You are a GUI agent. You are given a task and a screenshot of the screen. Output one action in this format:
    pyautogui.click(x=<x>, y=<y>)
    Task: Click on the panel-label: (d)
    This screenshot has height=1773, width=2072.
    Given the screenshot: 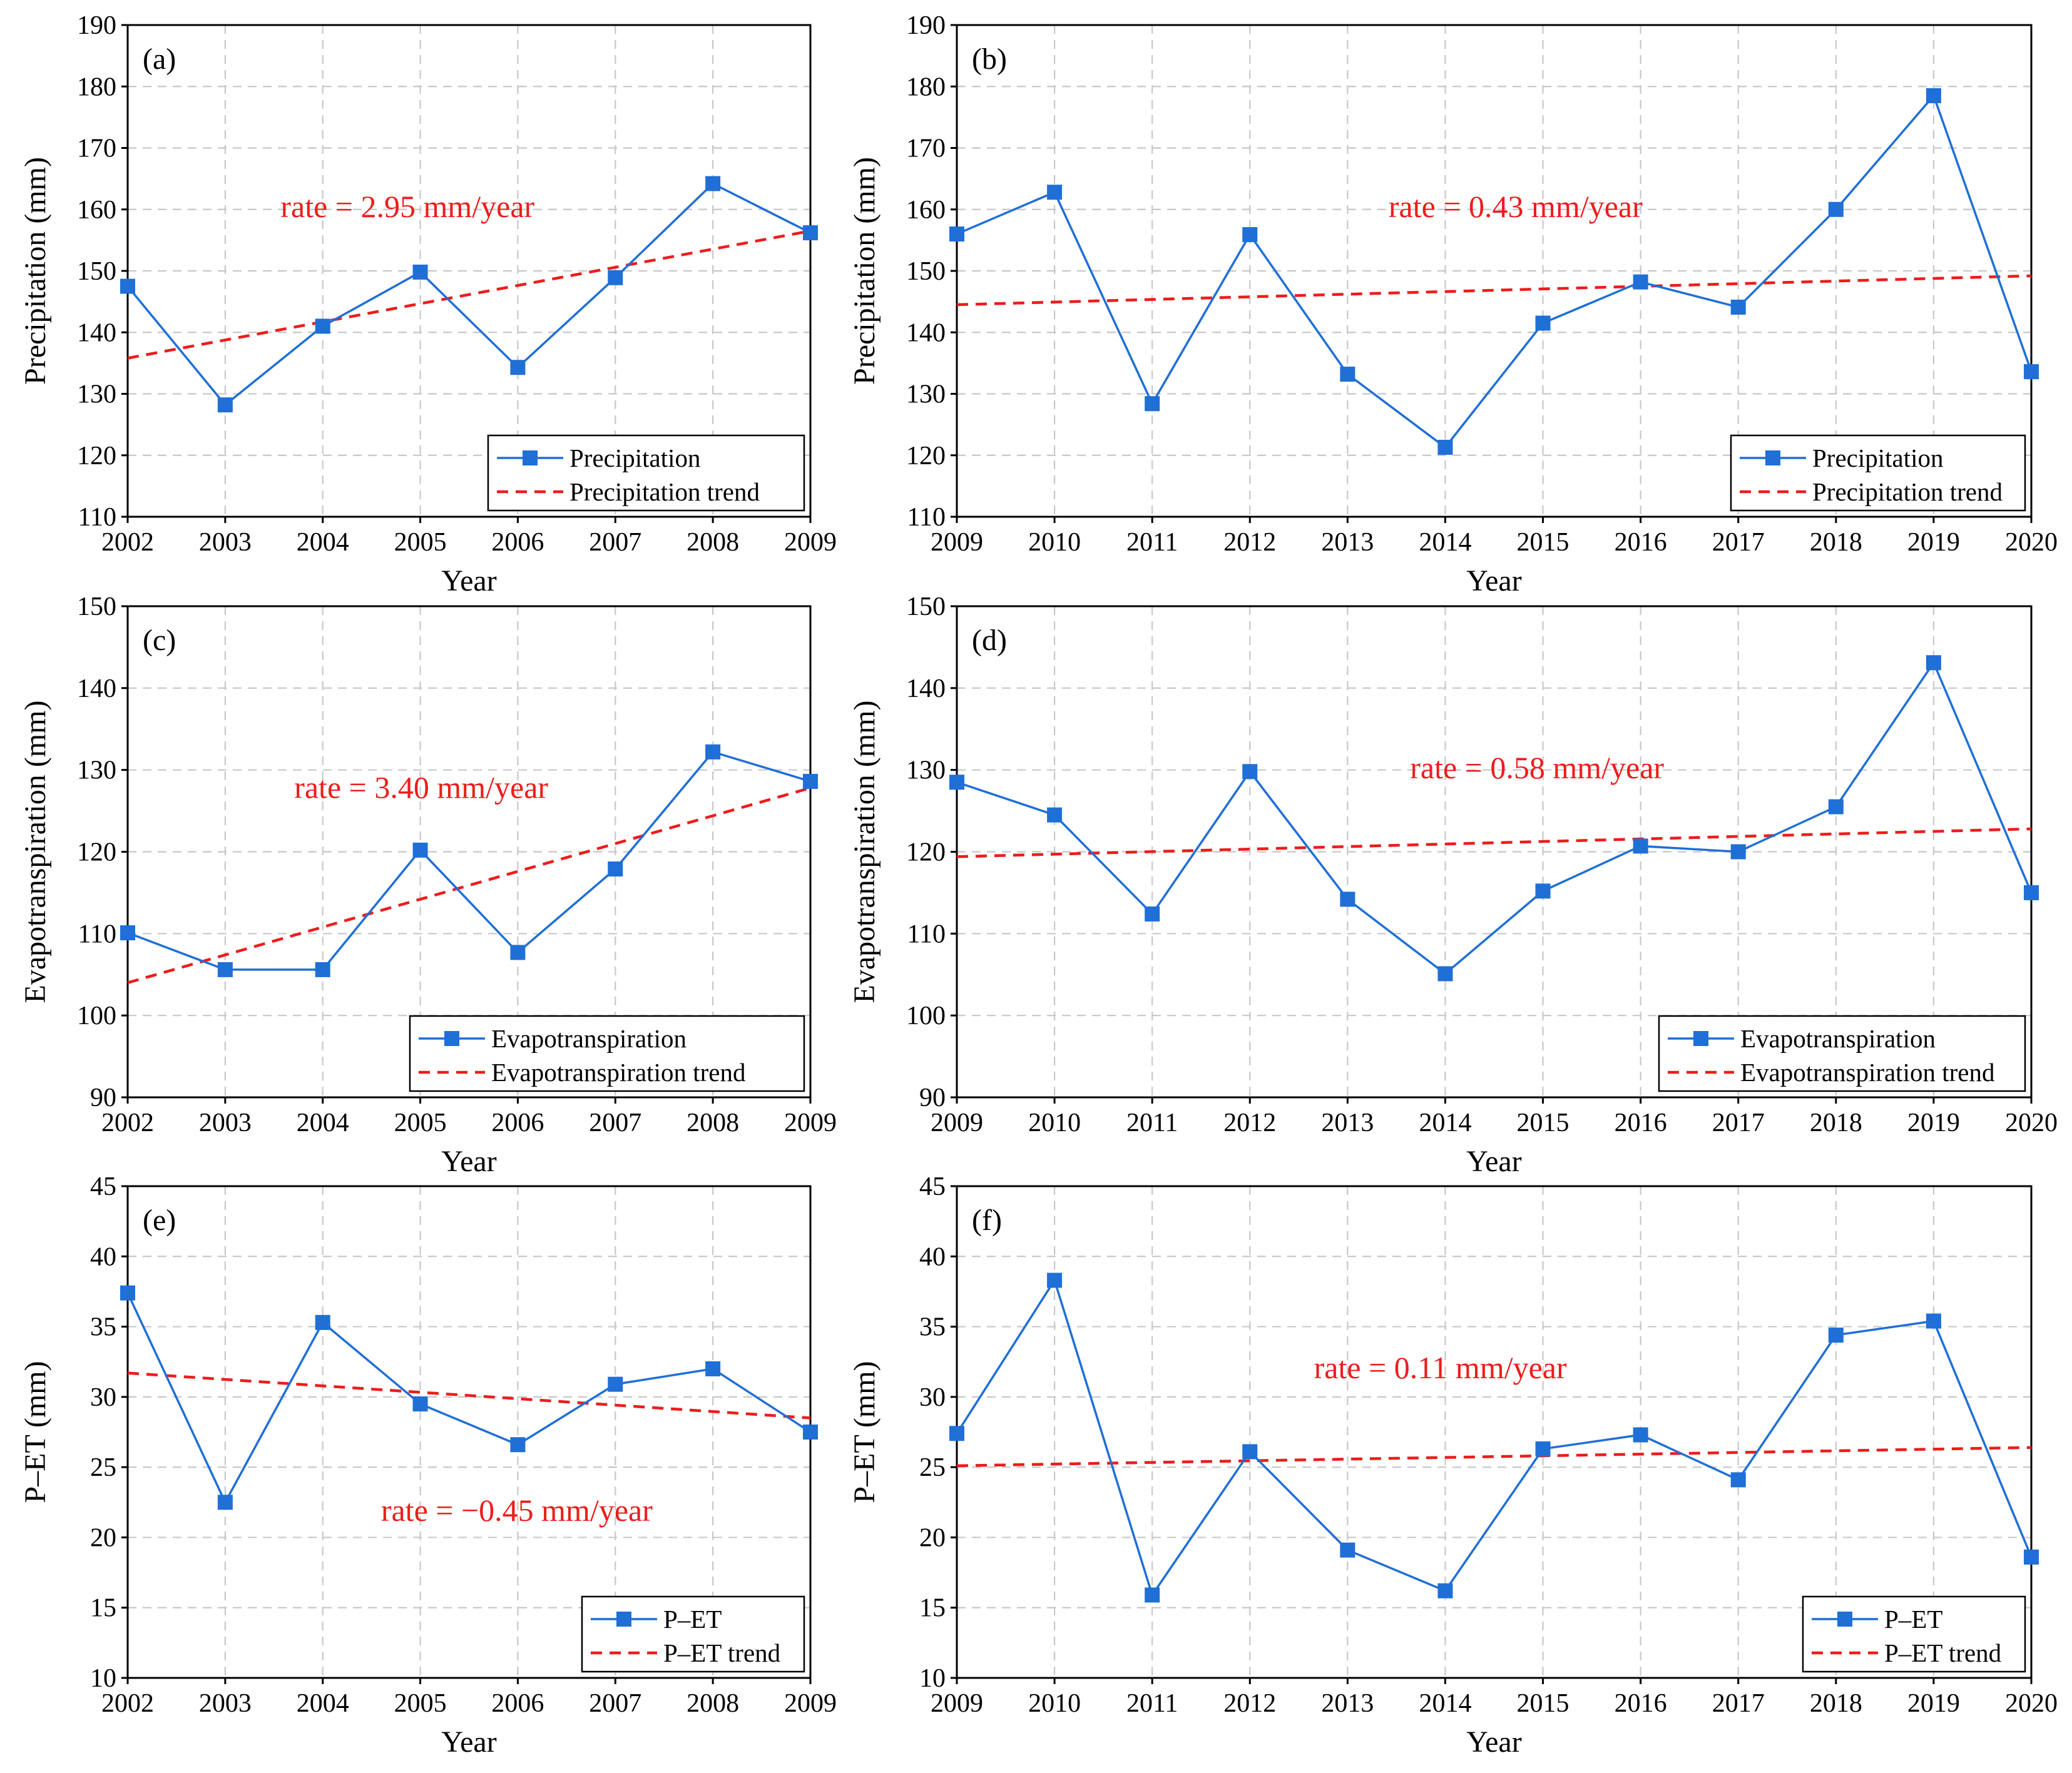 What is the action you would take?
    pyautogui.click(x=989, y=640)
    